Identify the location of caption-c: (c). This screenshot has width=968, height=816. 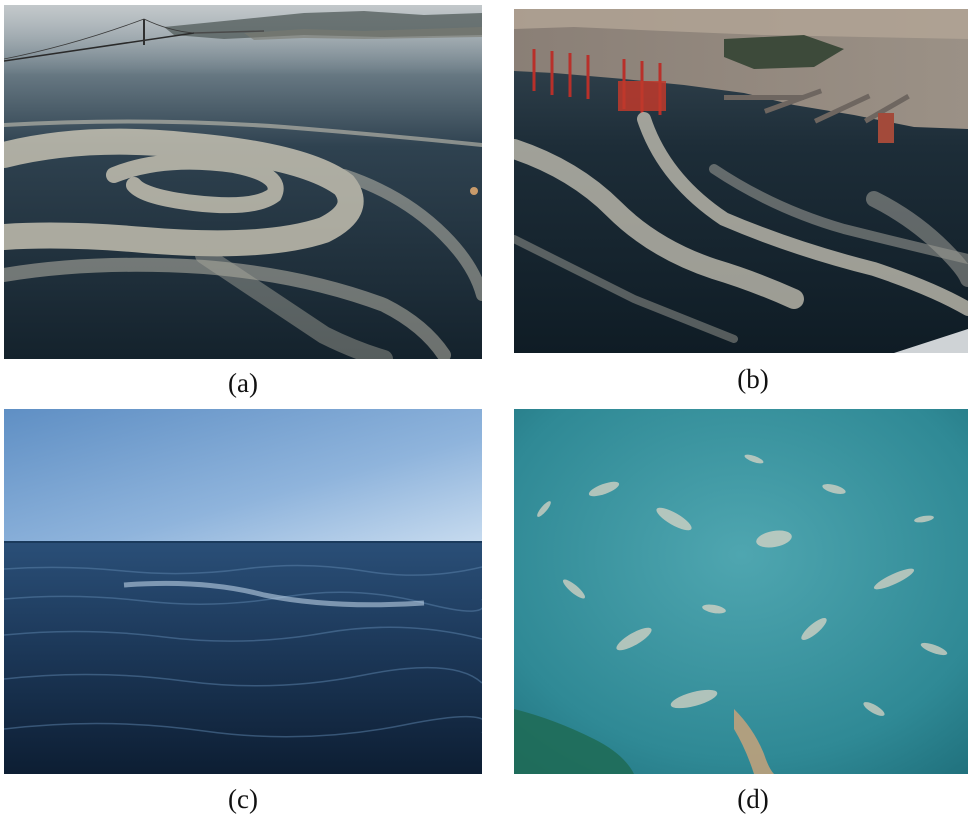
(243, 799).